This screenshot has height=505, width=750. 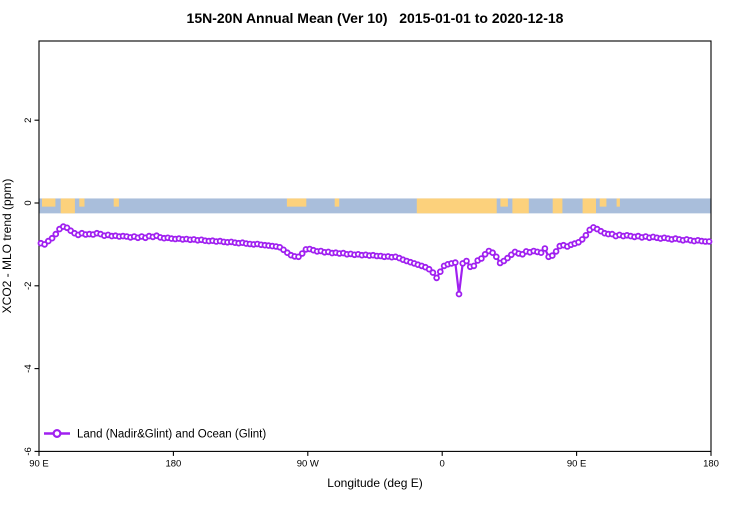 I want to click on y-tick-label: 0, so click(x=28, y=202).